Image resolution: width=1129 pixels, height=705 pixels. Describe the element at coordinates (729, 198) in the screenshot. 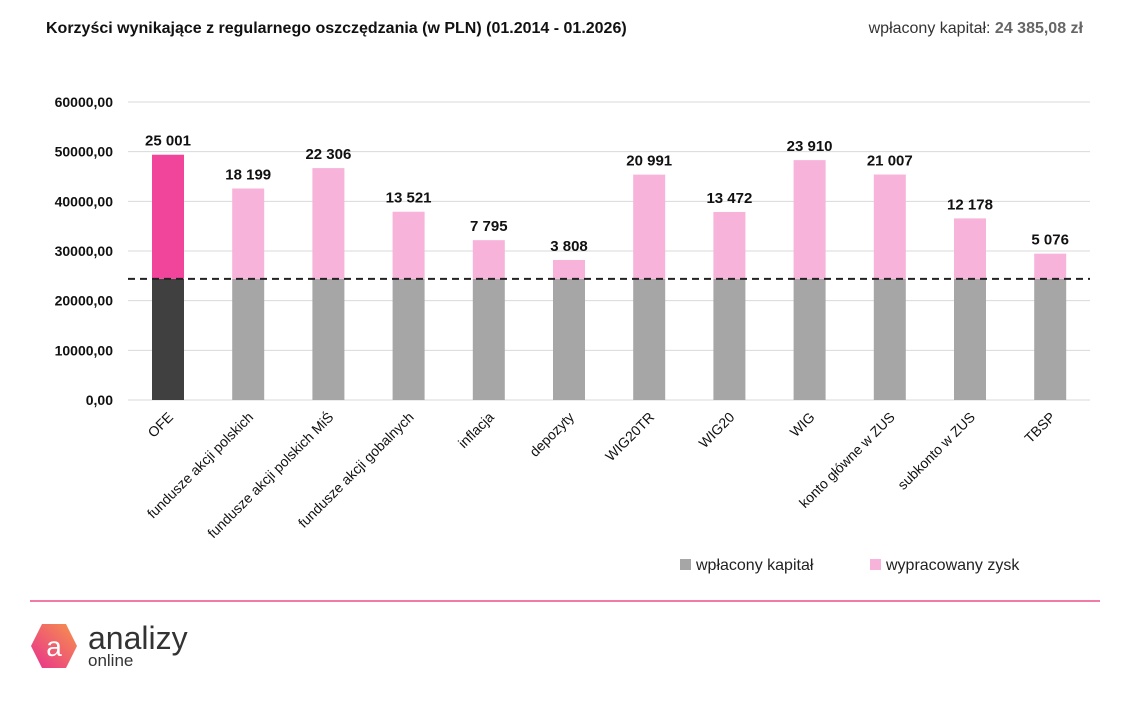

I see `data-label: 13 472` at that location.